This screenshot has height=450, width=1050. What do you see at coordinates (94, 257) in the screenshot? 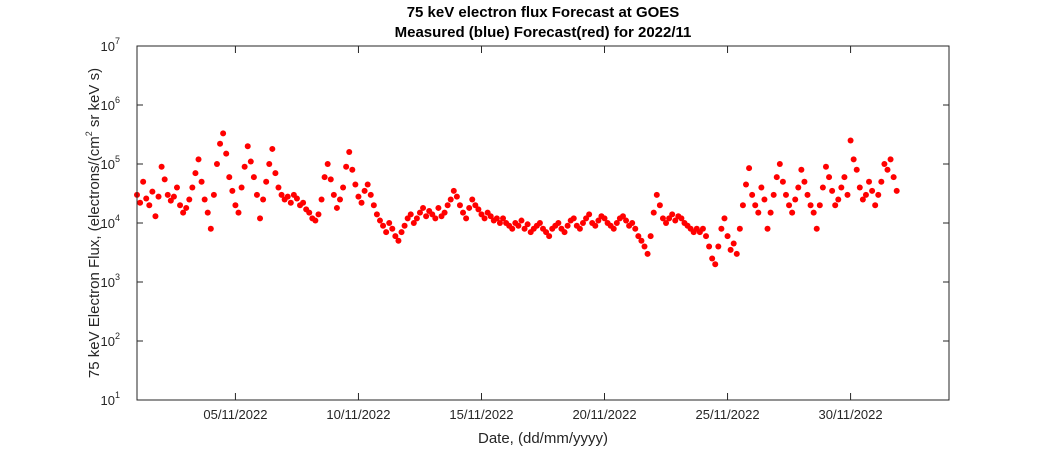
I see `y-axis-label-main: 75 keV Electron Flux, (electrons/(cm` at bounding box center [94, 257].